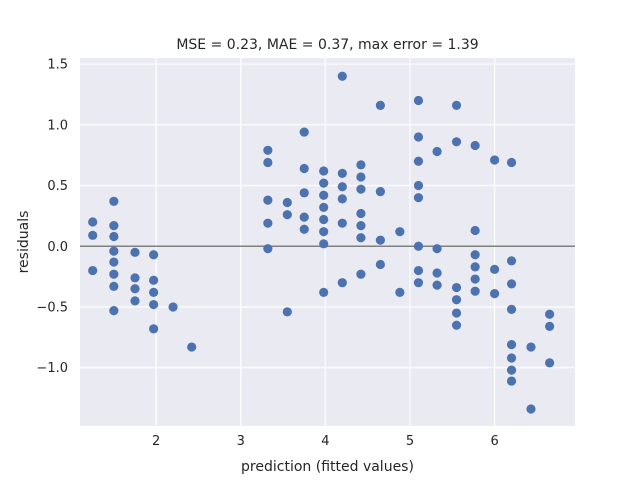 Image resolution: width=640 pixels, height=480 pixels. I want to click on x-tick-label: 4, so click(325, 441).